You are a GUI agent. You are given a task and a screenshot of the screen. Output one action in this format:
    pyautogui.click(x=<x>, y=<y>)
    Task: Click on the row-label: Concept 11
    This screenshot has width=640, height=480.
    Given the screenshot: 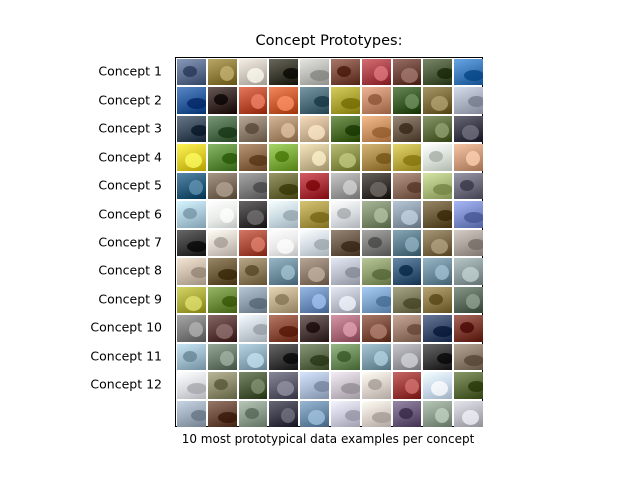 What is the action you would take?
    pyautogui.click(x=126, y=356)
    